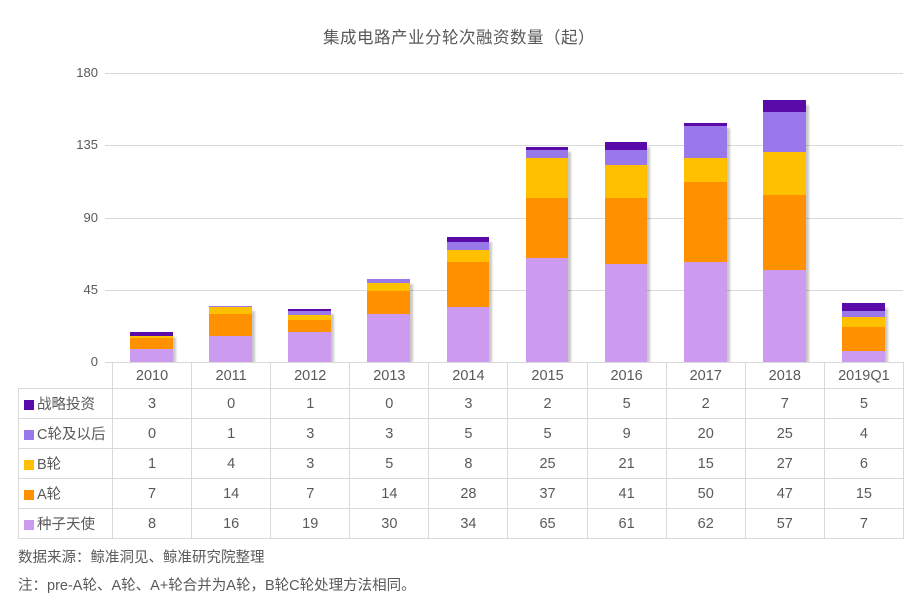 The width and height of the screenshot is (918, 609). I want to click on value-cell: 34, so click(468, 523).